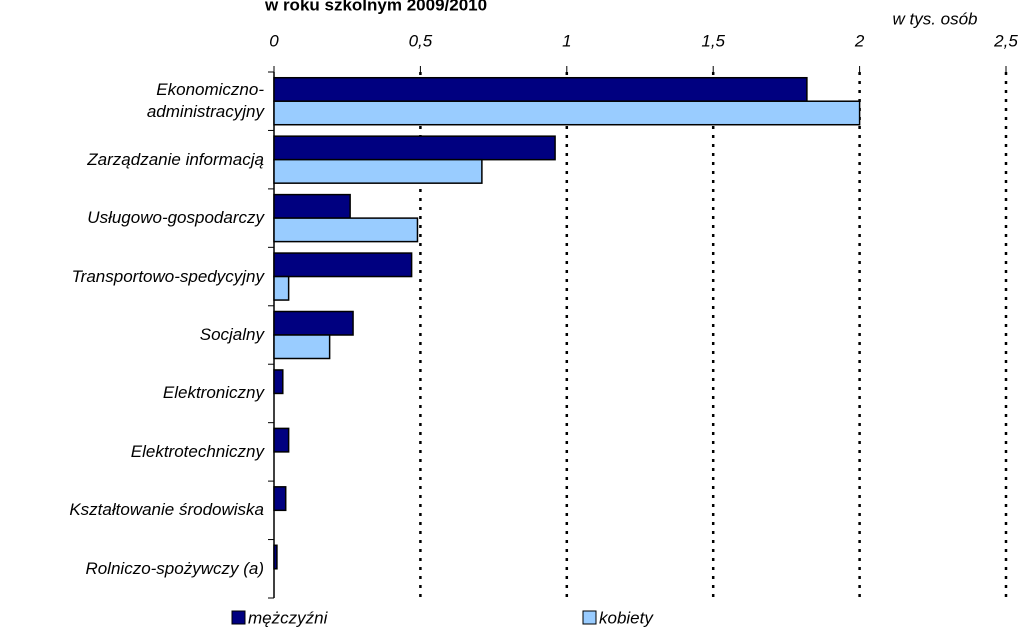 The width and height of the screenshot is (1022, 630). What do you see at coordinates (375, 7) in the screenshot?
I see `chart-title: w roku szkolnym 2009/2010` at bounding box center [375, 7].